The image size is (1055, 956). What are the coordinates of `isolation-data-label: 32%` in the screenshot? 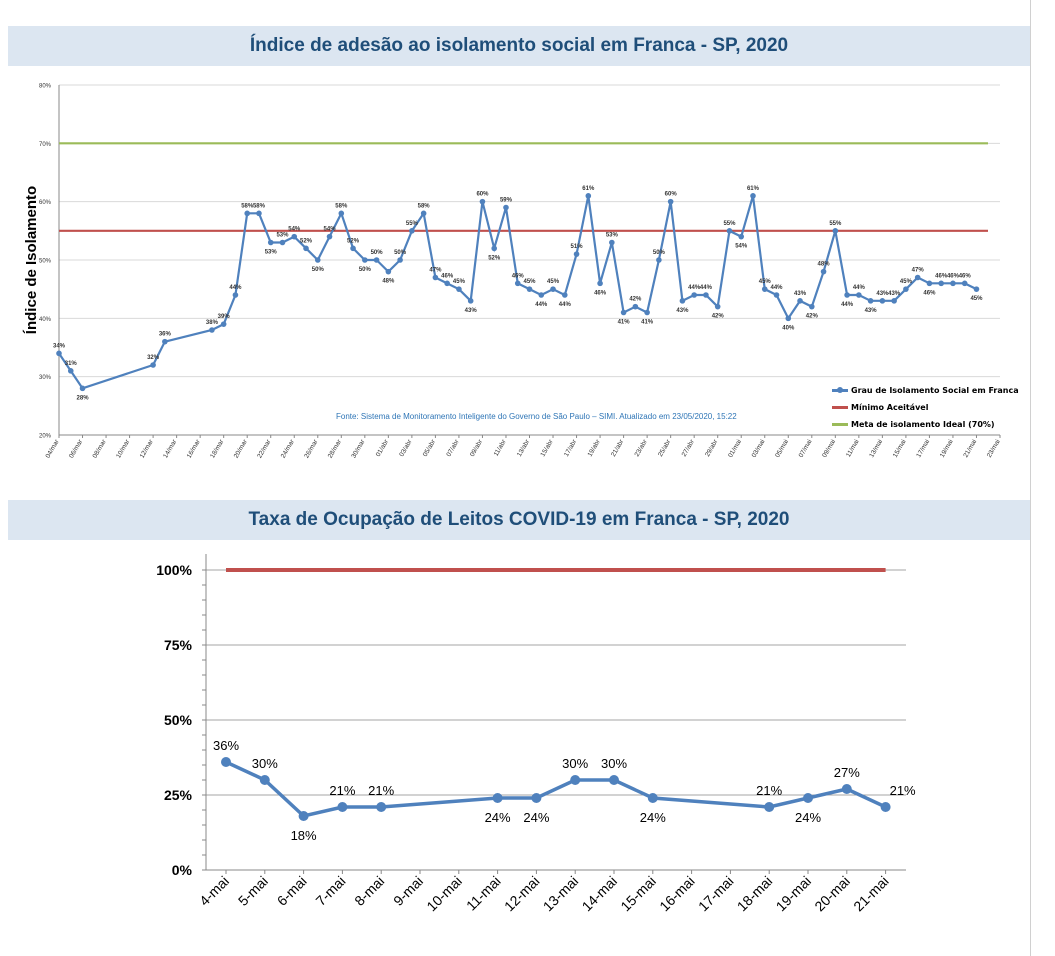 It's located at (153, 358).